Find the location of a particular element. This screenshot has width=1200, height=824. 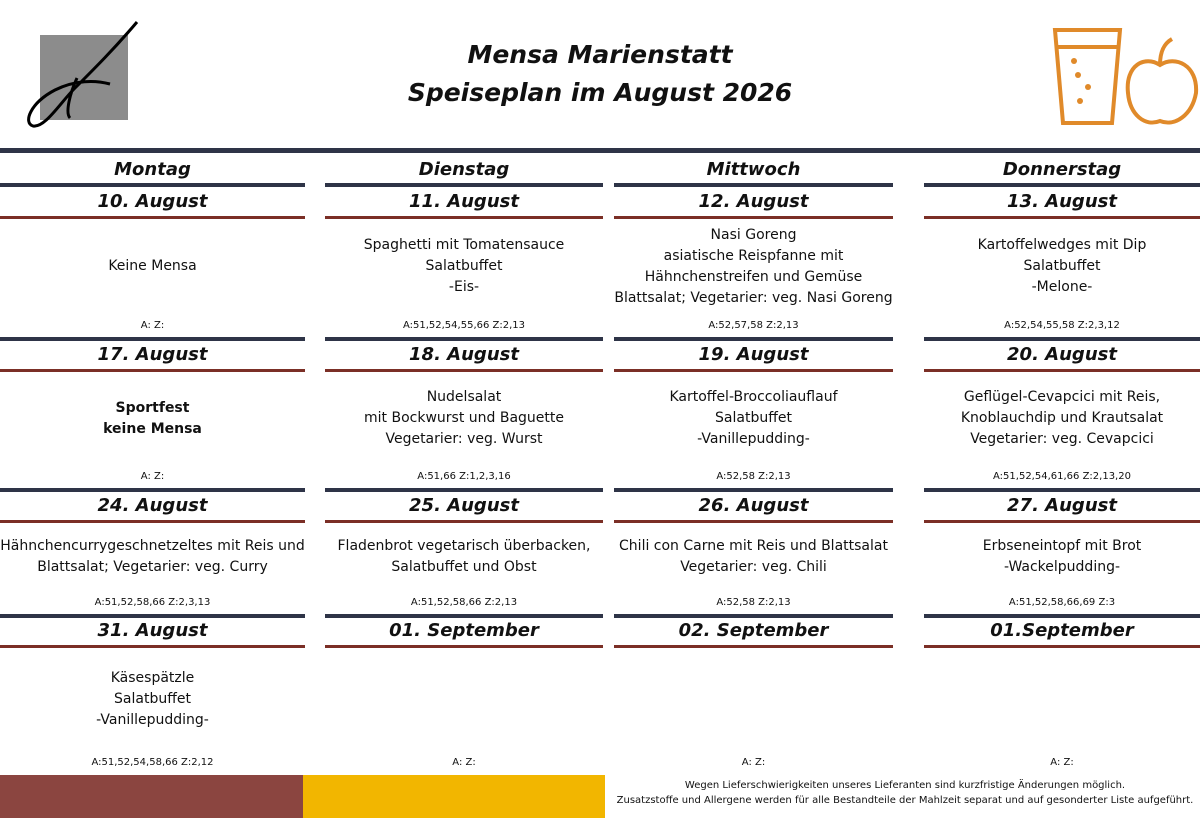

date-header: 11. August is located at coordinates (464, 201).